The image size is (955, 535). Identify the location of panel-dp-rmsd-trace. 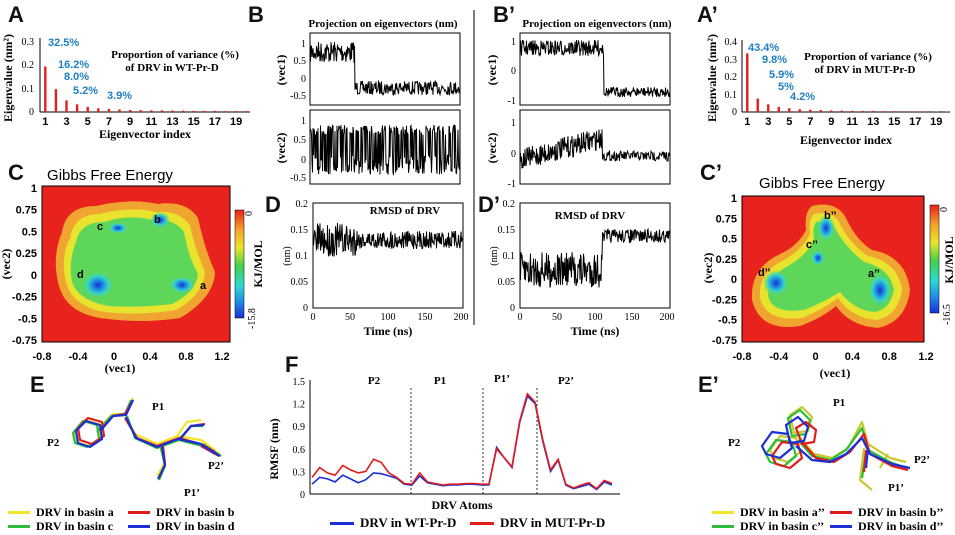
(595, 257).